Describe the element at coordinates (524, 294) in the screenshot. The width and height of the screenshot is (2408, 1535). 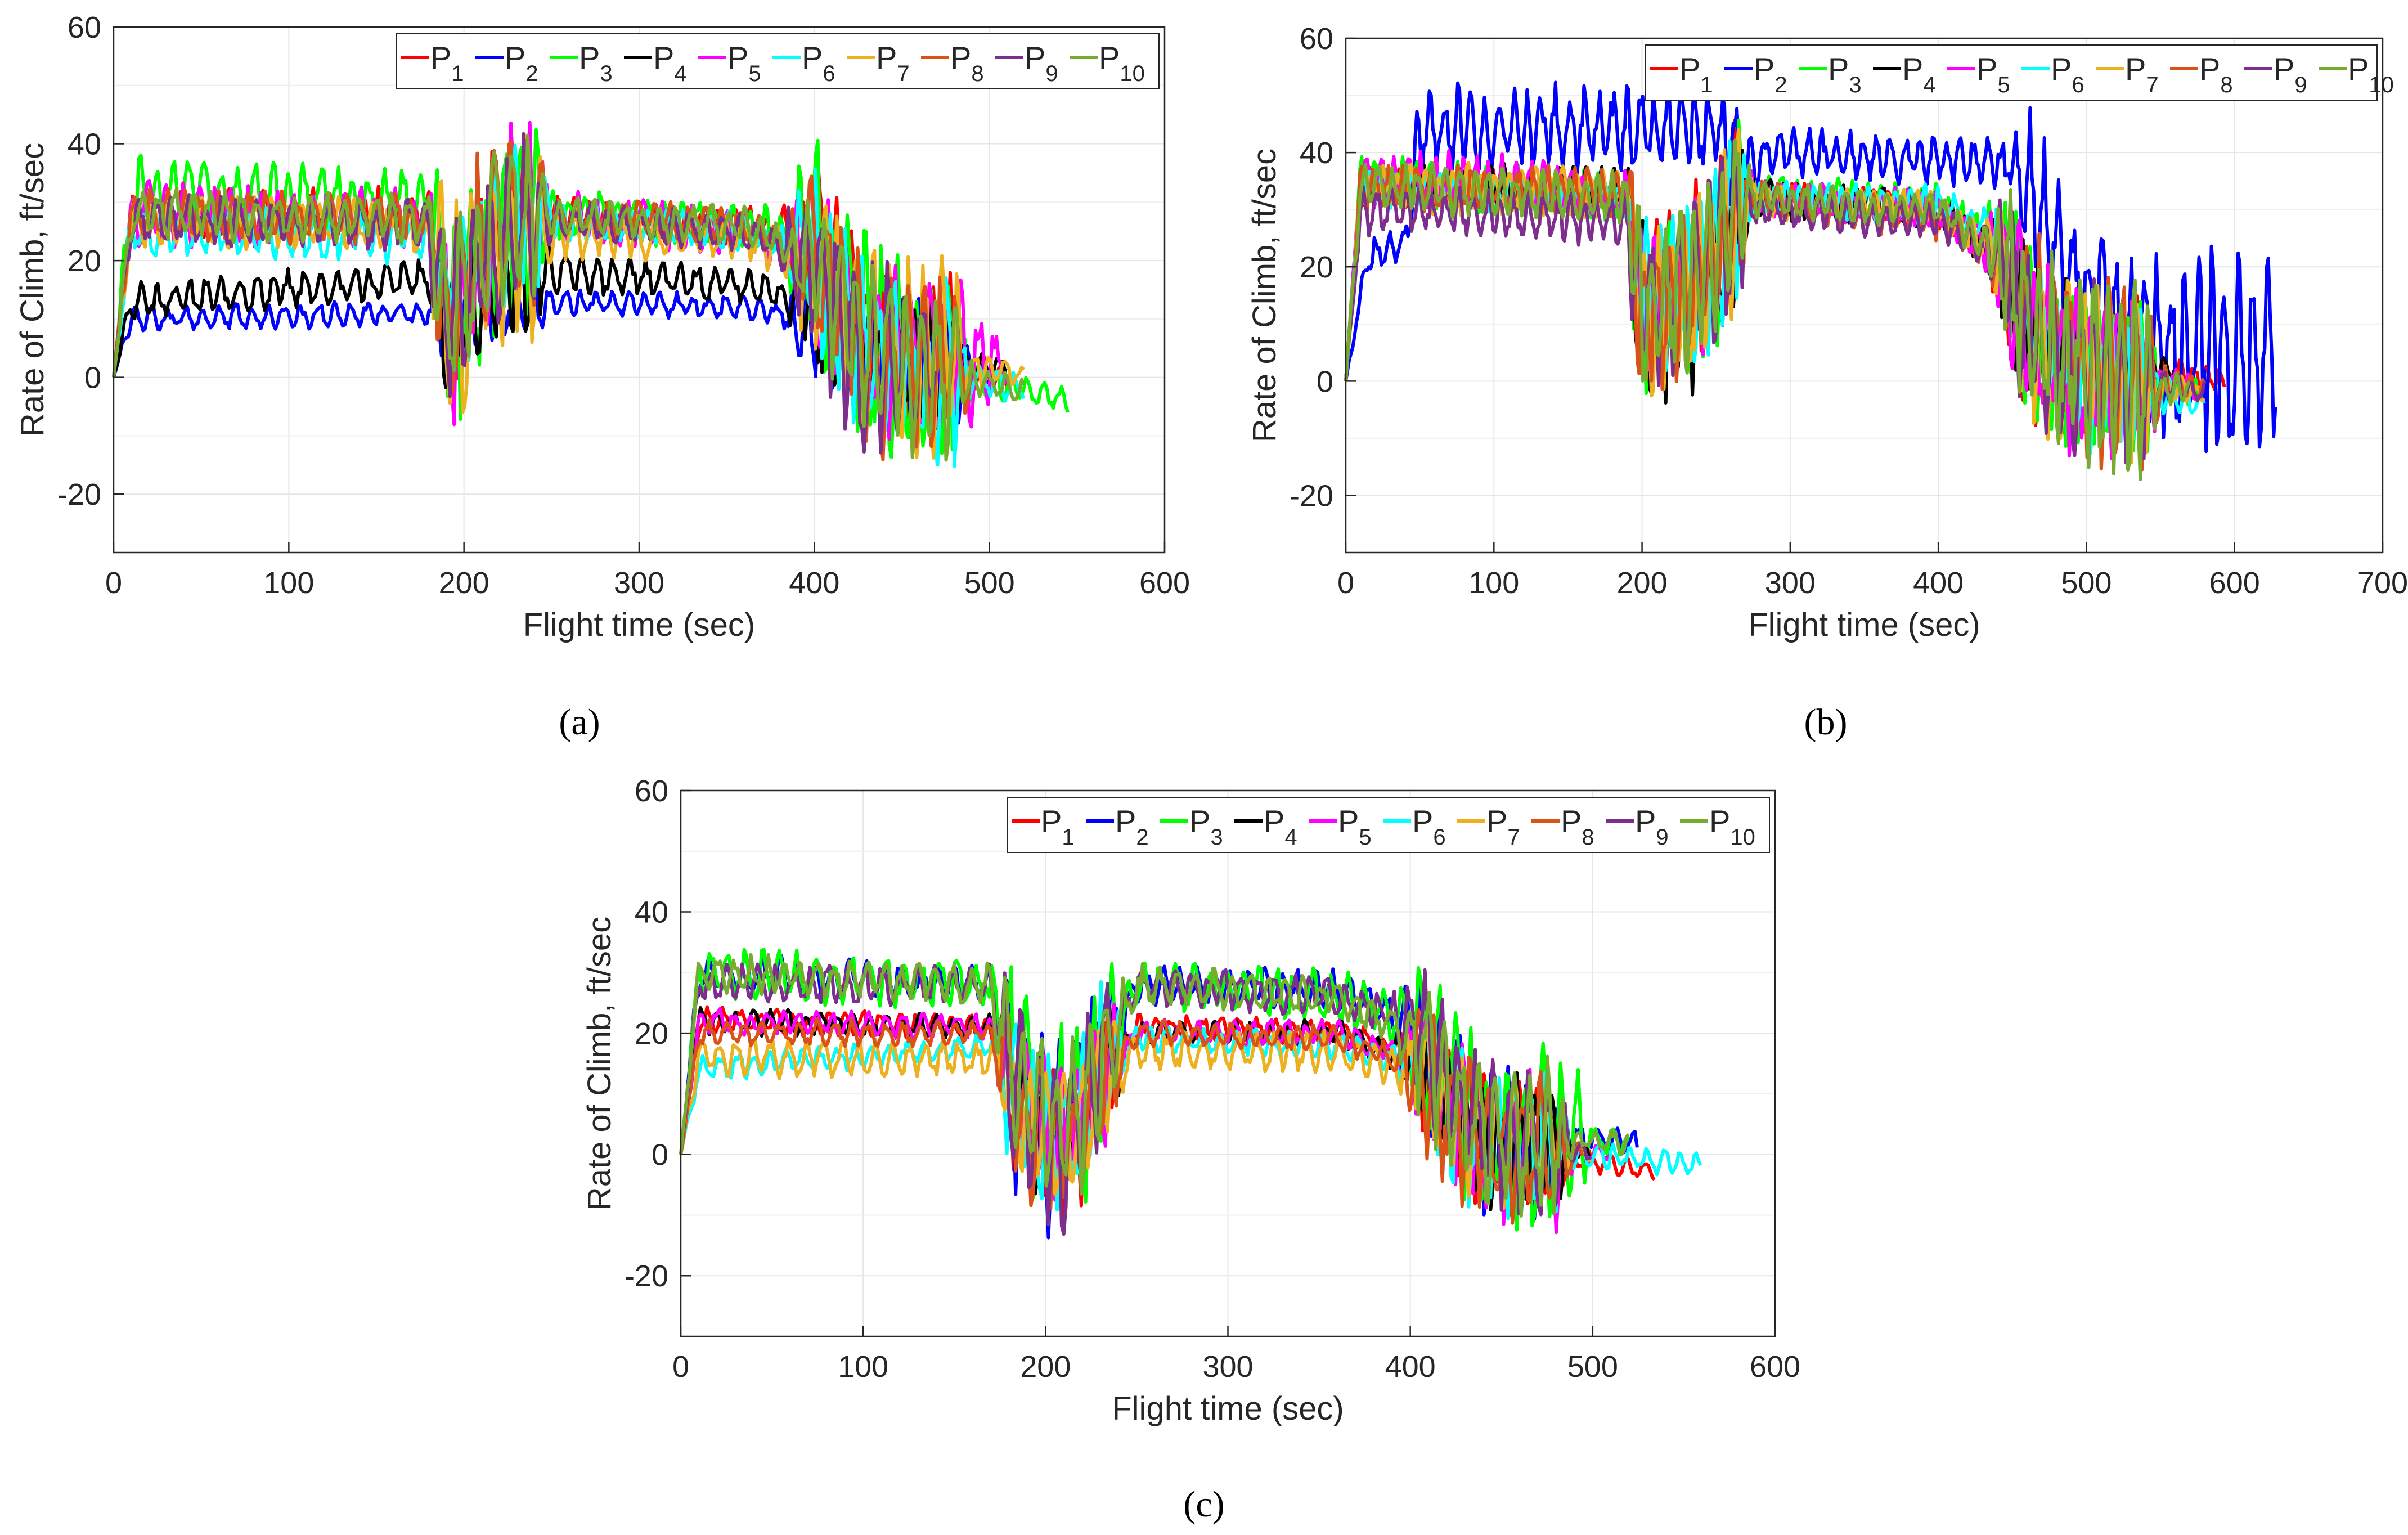
I see `series-line-p9` at that location.